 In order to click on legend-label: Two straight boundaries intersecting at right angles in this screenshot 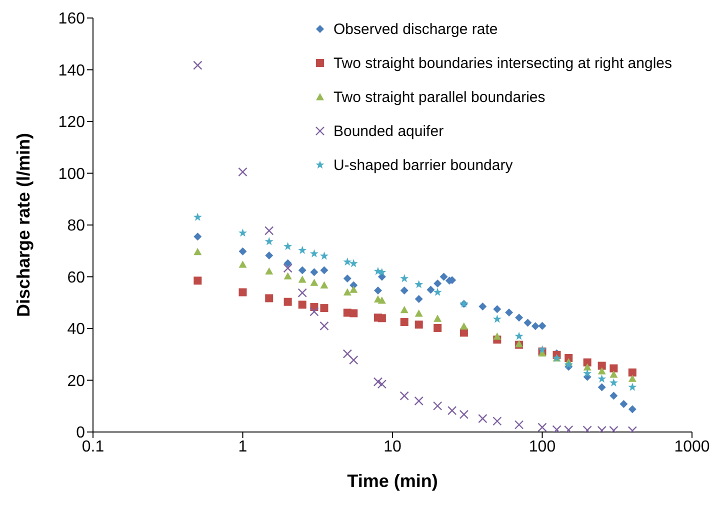, I will do `click(502, 63)`.